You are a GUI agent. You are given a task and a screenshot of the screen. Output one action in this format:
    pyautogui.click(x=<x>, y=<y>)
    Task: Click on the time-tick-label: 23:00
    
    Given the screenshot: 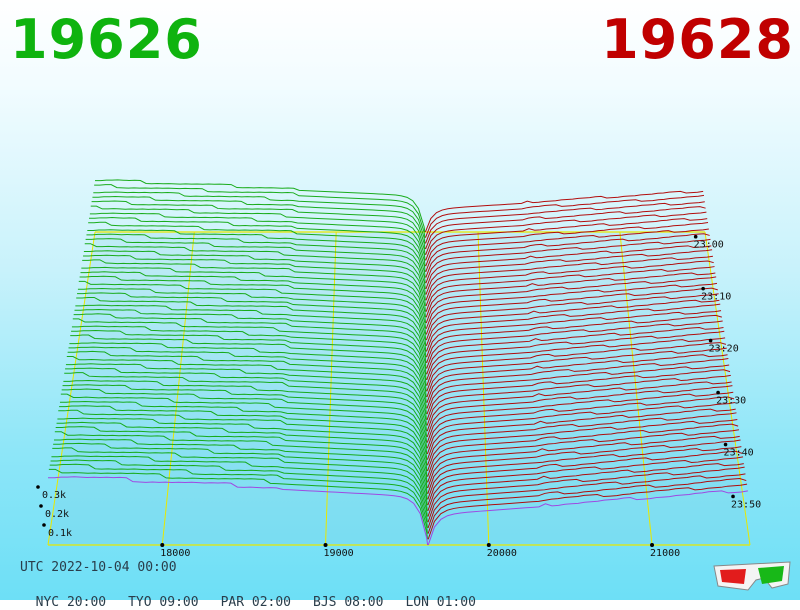 What is the action you would take?
    pyautogui.click(x=709, y=245)
    